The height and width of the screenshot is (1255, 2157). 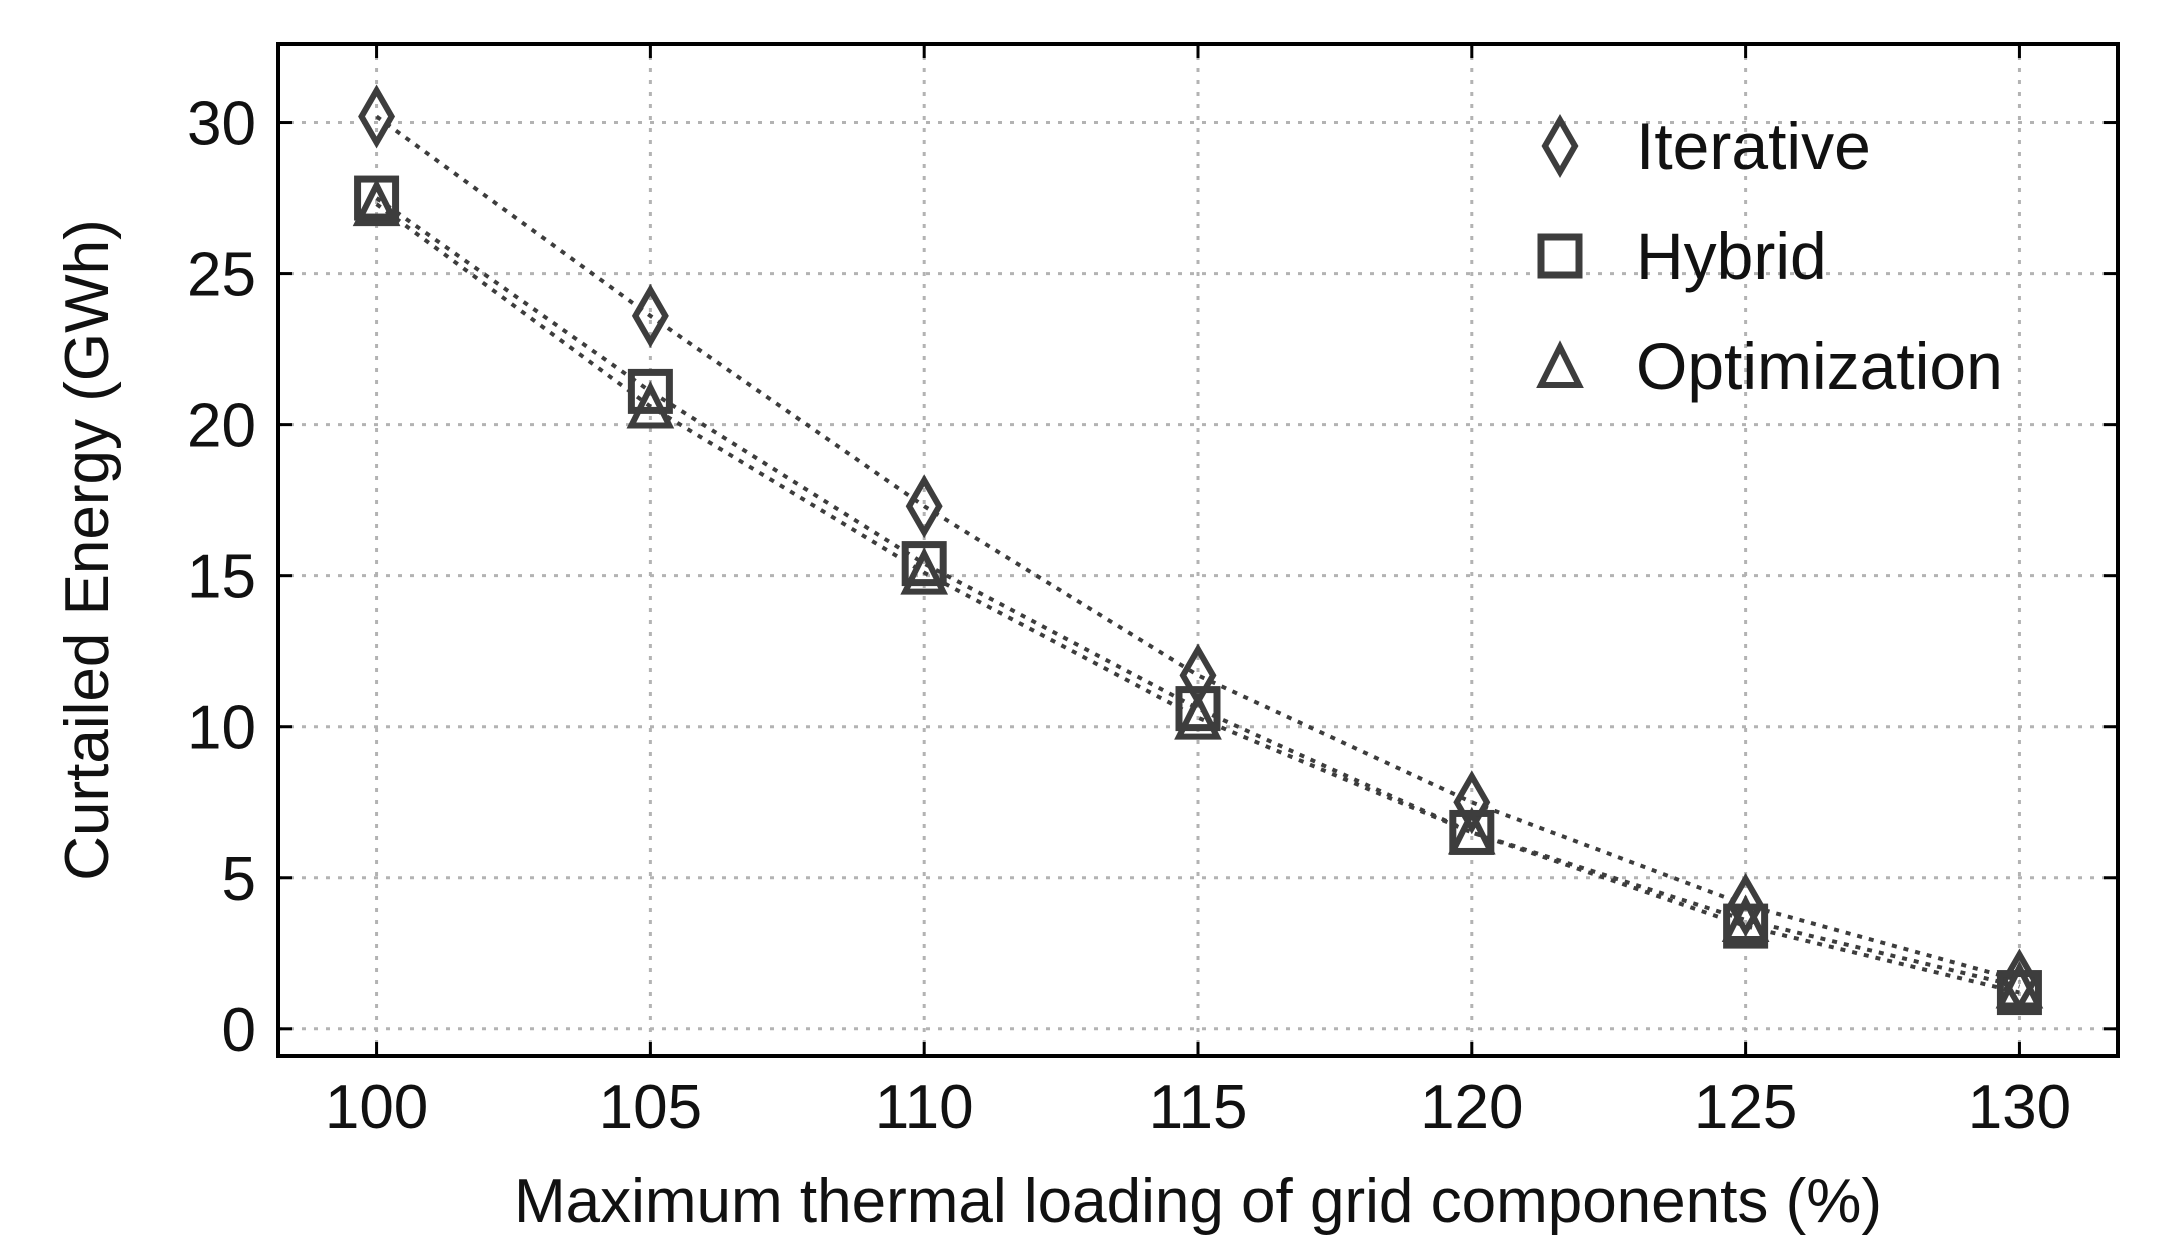 I want to click on x-tick-label: 125, so click(x=1745, y=1107).